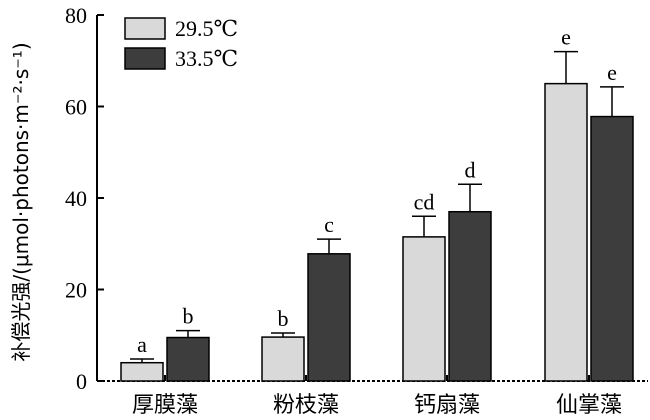 This screenshot has height=420, width=650. What do you see at coordinates (76, 15) in the screenshot?
I see `y-tick-label: 80` at bounding box center [76, 15].